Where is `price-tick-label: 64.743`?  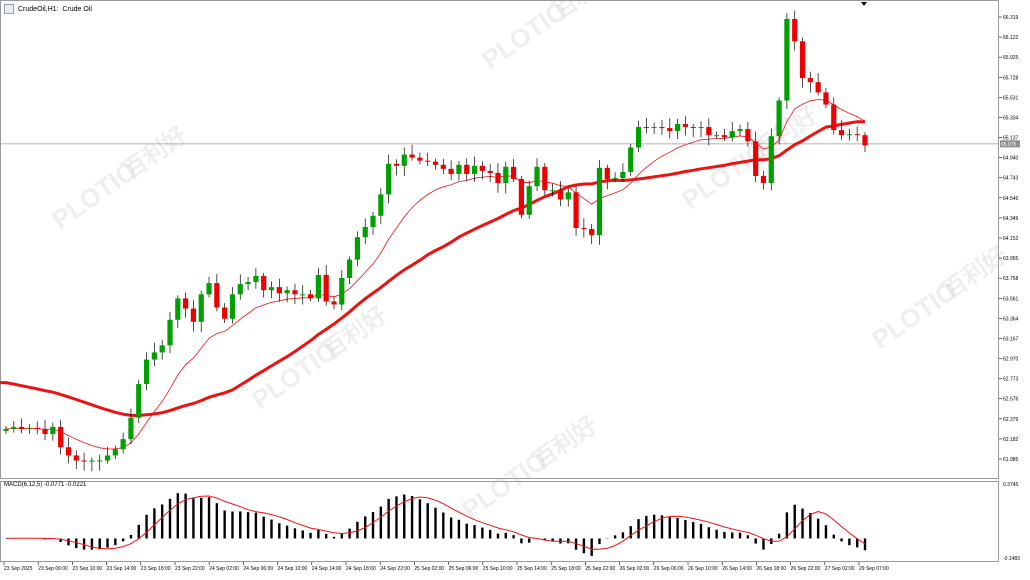
price-tick-label: 64.743 is located at coordinates (1011, 179).